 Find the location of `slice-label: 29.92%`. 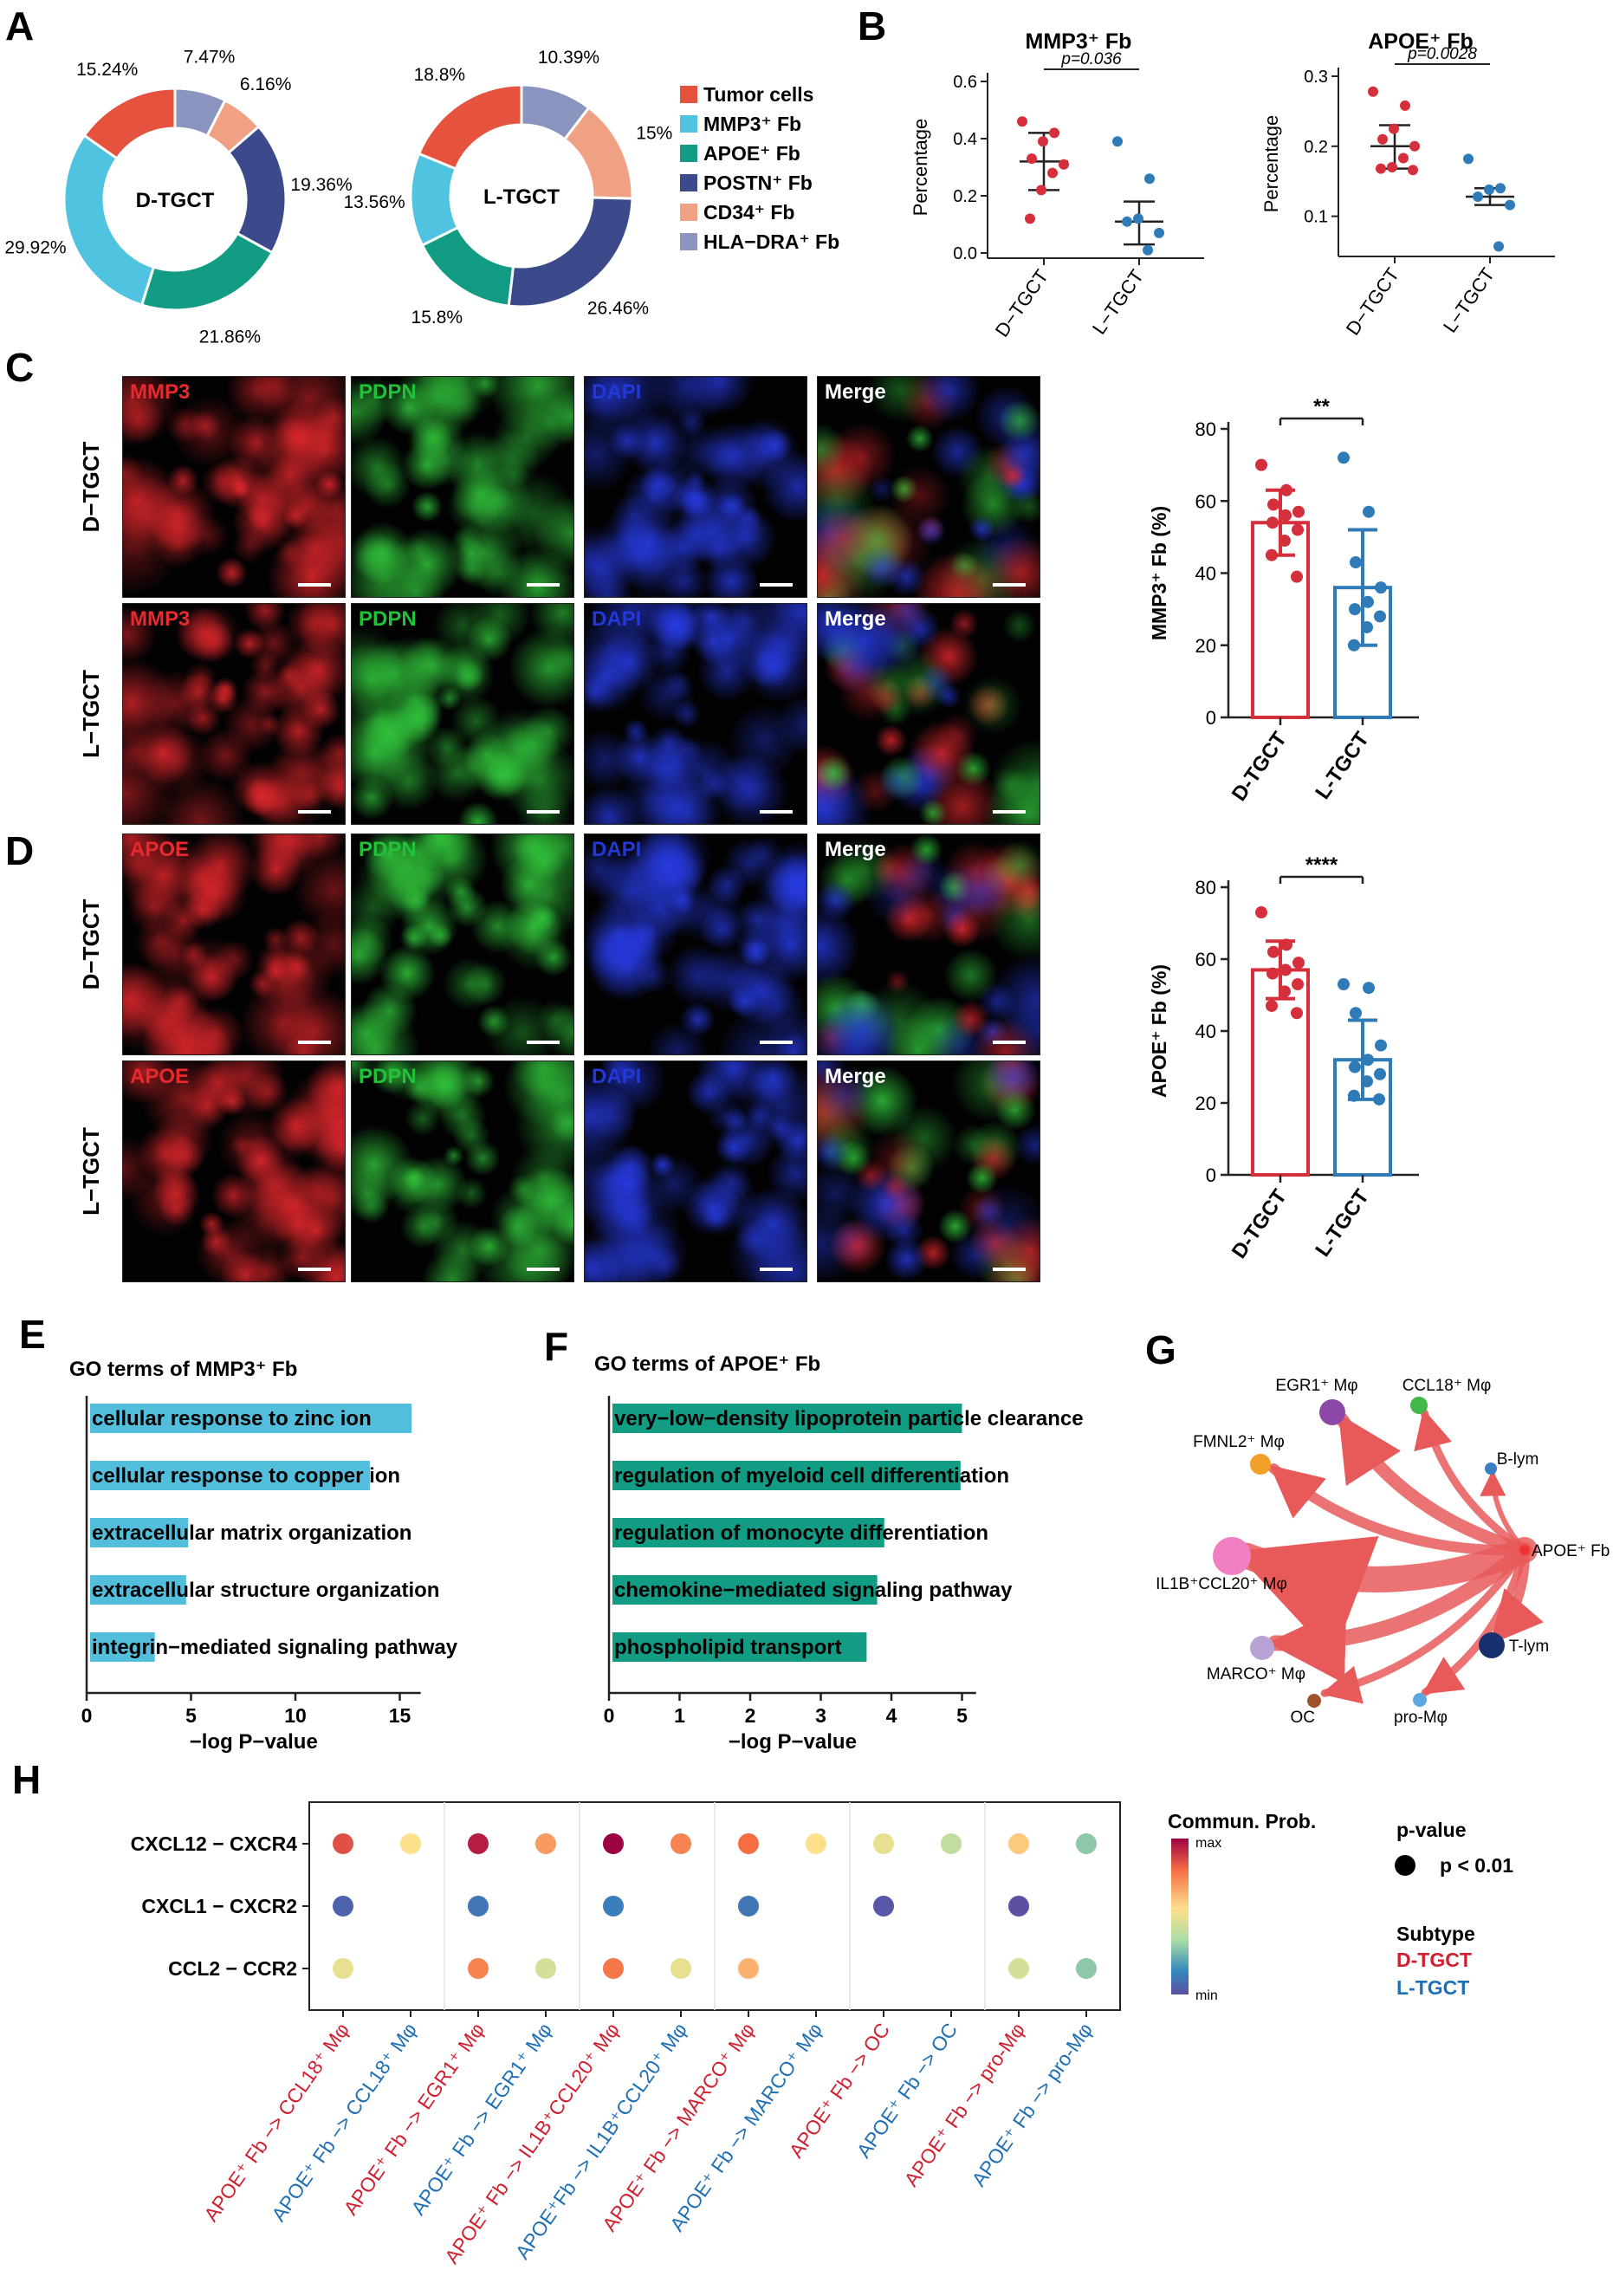

slice-label: 29.92% is located at coordinates (35, 248).